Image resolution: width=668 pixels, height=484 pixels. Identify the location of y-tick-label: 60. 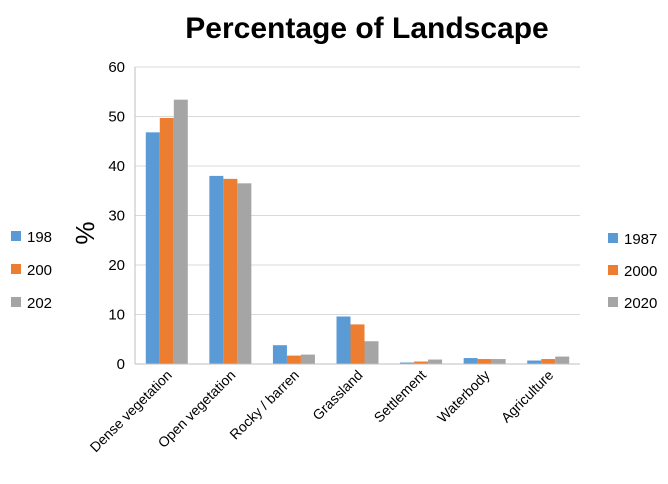
(116, 67).